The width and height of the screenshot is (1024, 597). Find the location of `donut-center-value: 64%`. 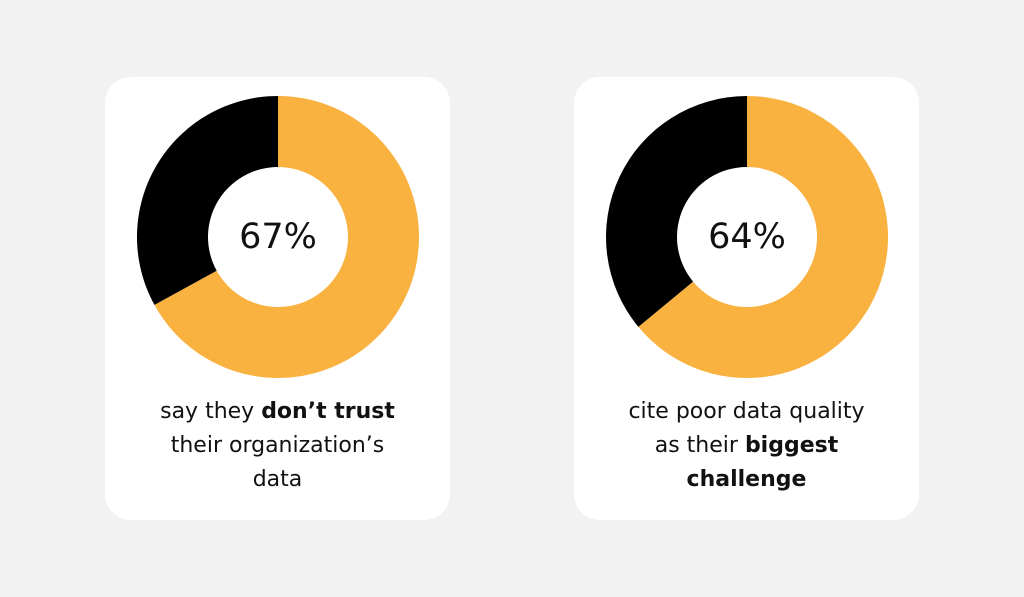

donut-center-value: 64% is located at coordinates (747, 237).